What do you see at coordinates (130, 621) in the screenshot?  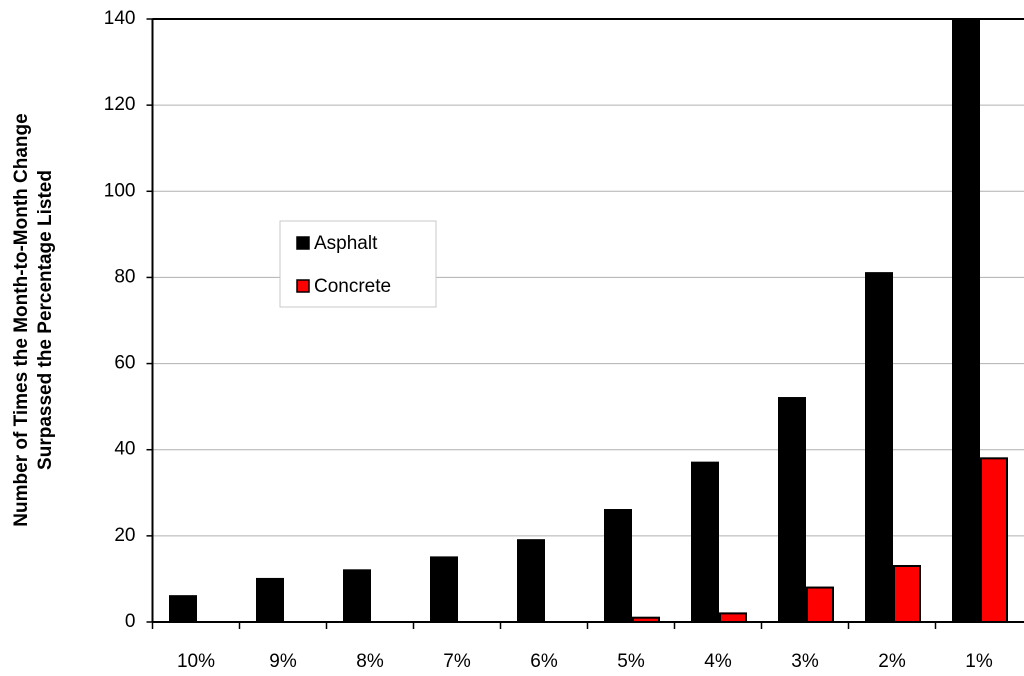 I see `y-tick-label: 0` at bounding box center [130, 621].